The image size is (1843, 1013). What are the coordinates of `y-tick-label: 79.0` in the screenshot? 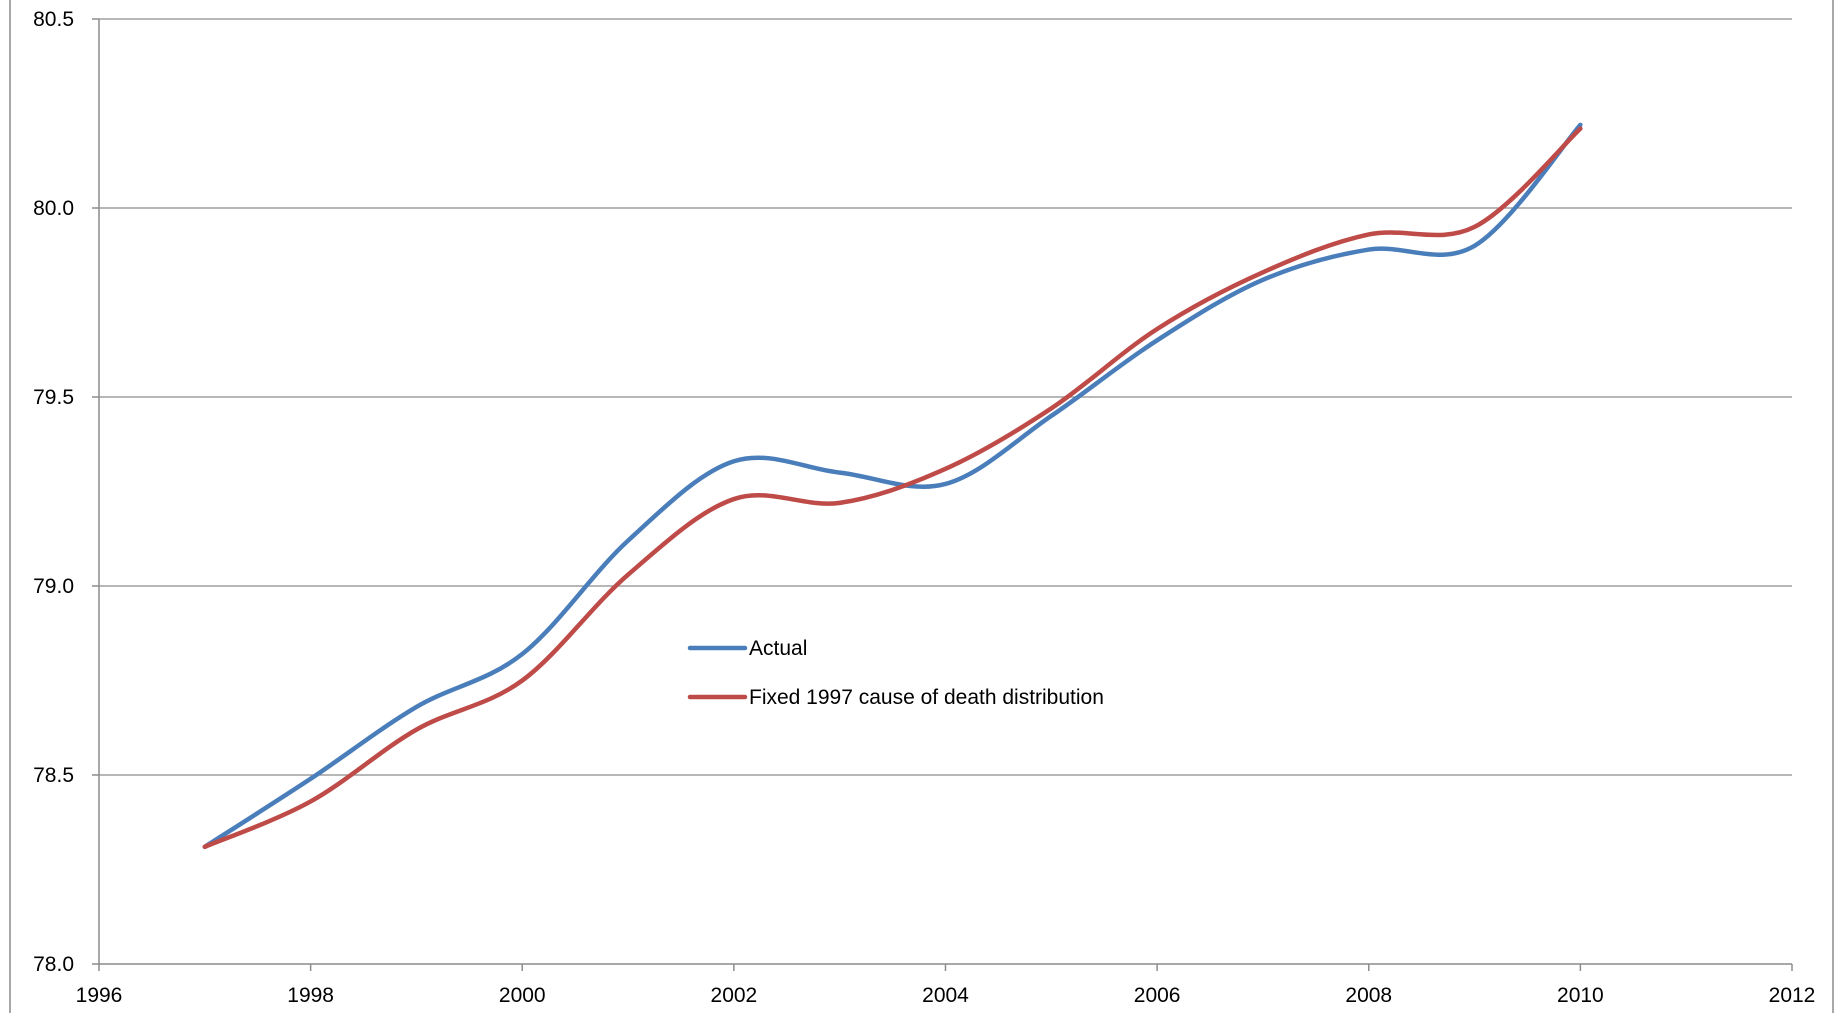 It's located at (53, 586).